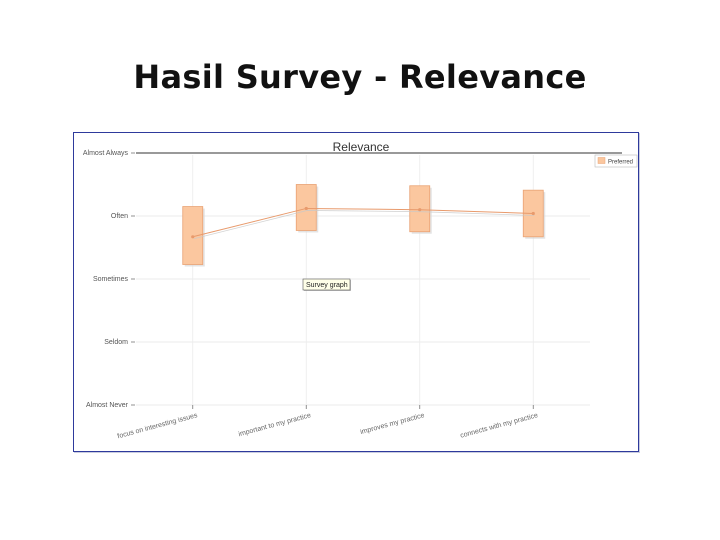 Image resolution: width=720 pixels, height=540 pixels. I want to click on y-tick-label: Sometimes, so click(111, 279).